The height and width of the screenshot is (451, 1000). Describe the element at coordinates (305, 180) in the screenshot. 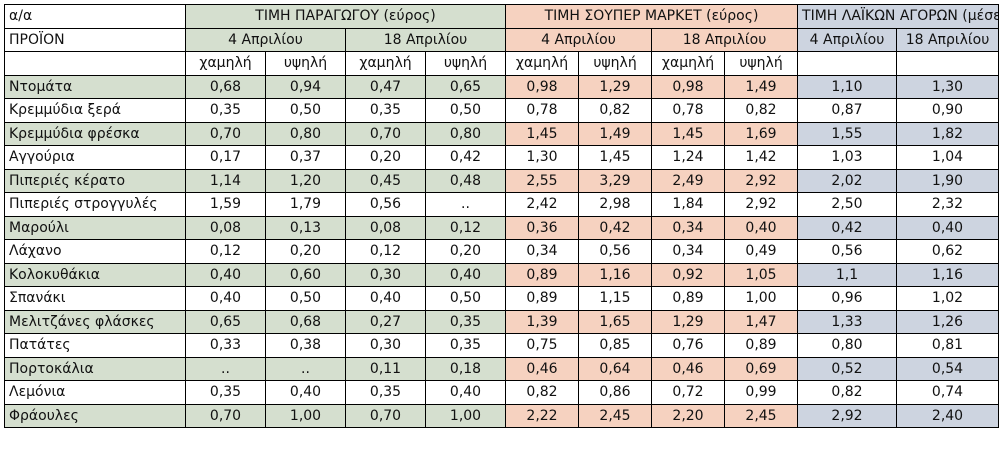

I see `price-cell: 1,20` at that location.